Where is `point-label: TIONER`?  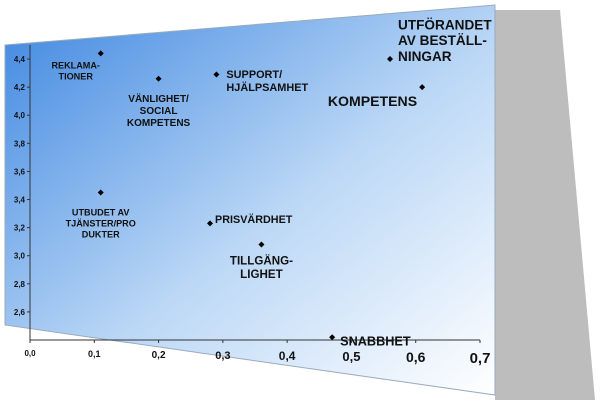 point-label: TIONER is located at coordinates (76, 77).